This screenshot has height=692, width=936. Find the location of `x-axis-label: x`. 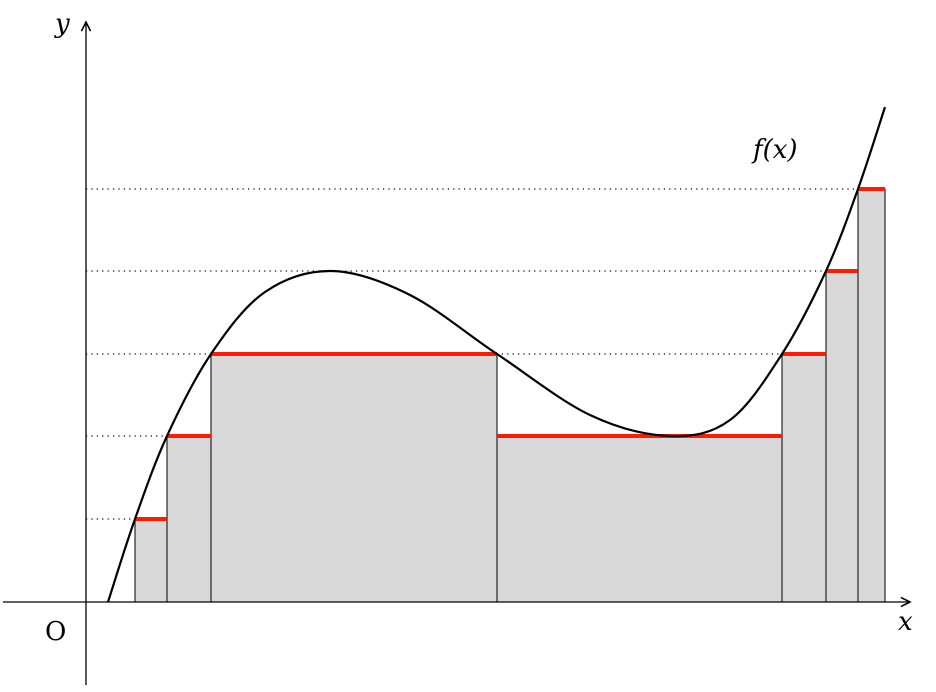

x-axis-label: x is located at coordinates (905, 622).